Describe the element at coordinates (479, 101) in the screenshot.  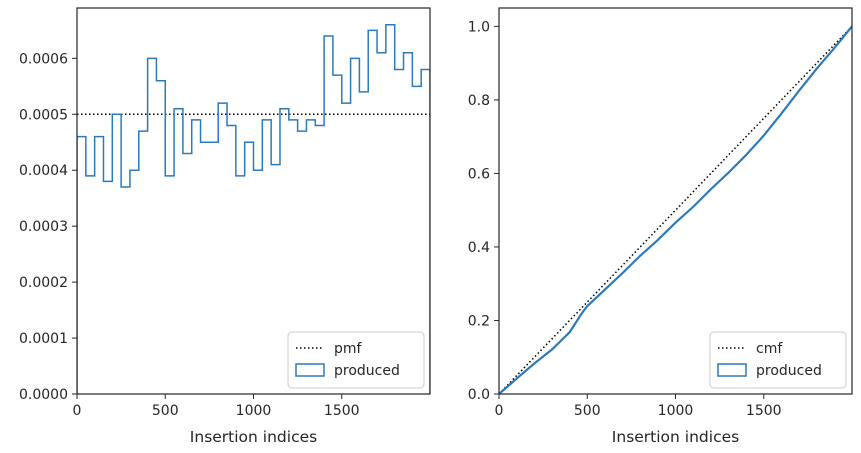
I see `y-tick-label: 0.8` at that location.